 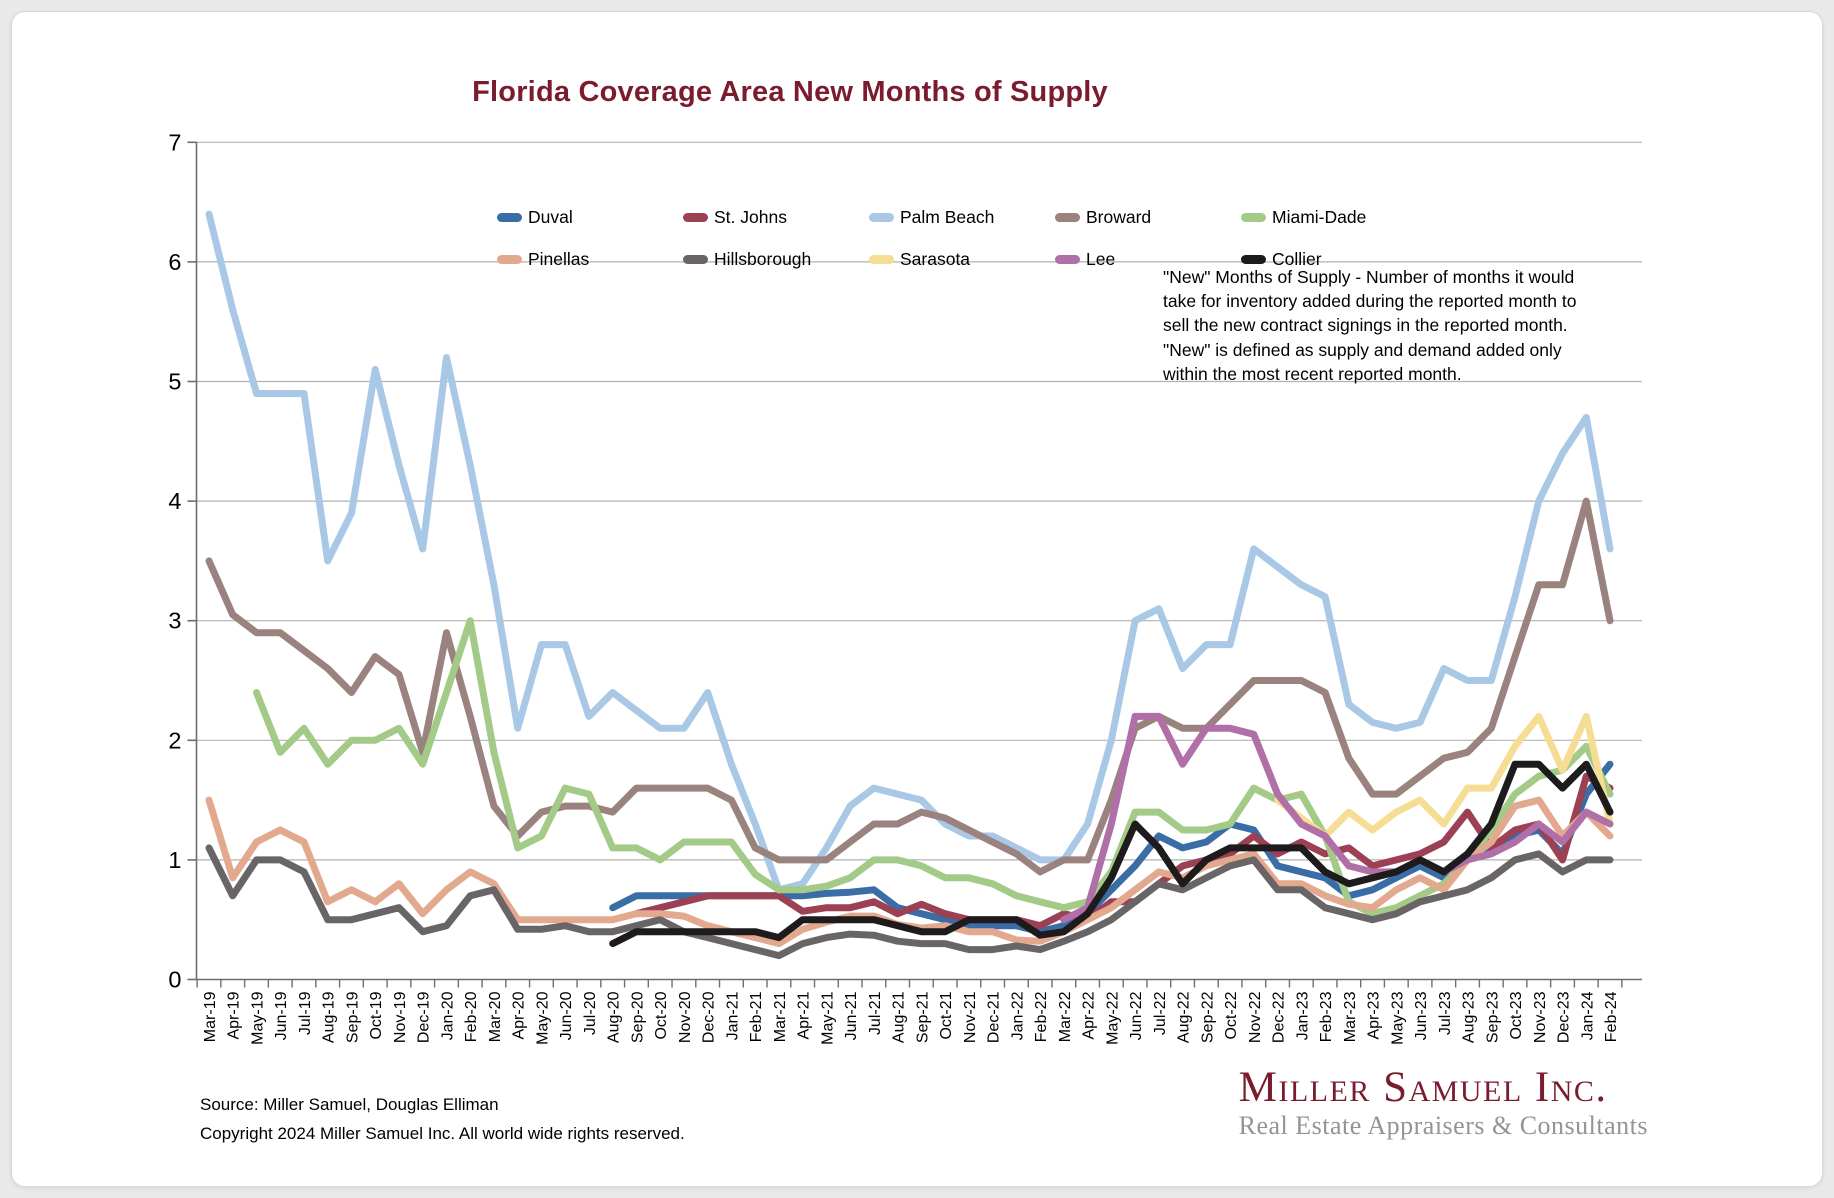 I want to click on y-tick-label: 2, so click(x=174, y=740).